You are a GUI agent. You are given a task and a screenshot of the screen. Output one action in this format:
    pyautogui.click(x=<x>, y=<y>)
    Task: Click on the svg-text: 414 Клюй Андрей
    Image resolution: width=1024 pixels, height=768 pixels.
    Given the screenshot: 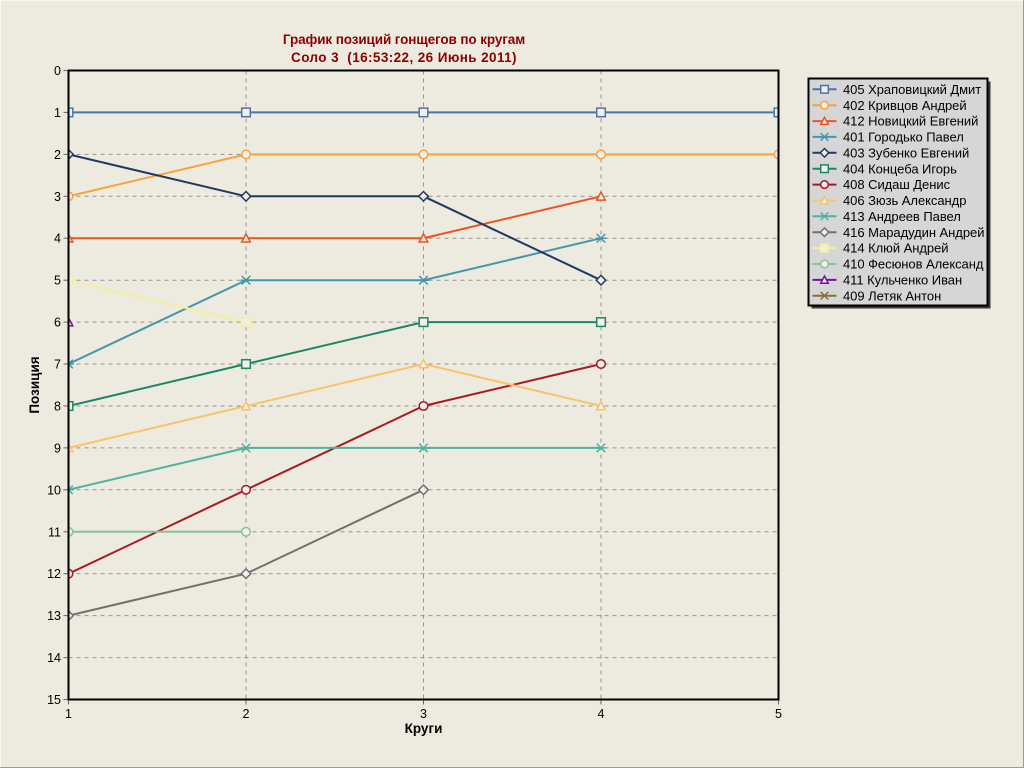 What is the action you would take?
    pyautogui.click(x=896, y=248)
    